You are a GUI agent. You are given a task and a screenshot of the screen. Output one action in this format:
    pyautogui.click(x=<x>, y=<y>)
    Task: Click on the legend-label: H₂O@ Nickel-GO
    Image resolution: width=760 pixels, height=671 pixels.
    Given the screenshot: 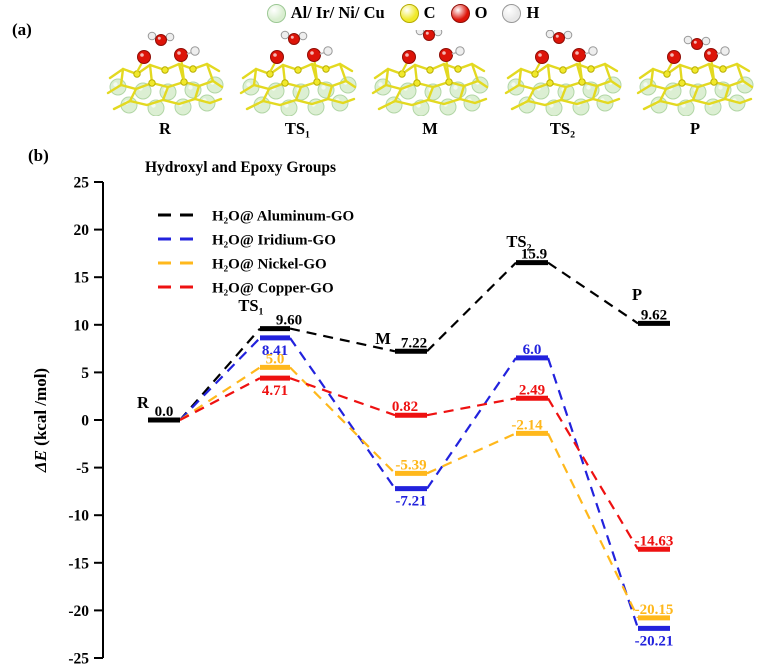 What is the action you would take?
    pyautogui.click(x=269, y=265)
    